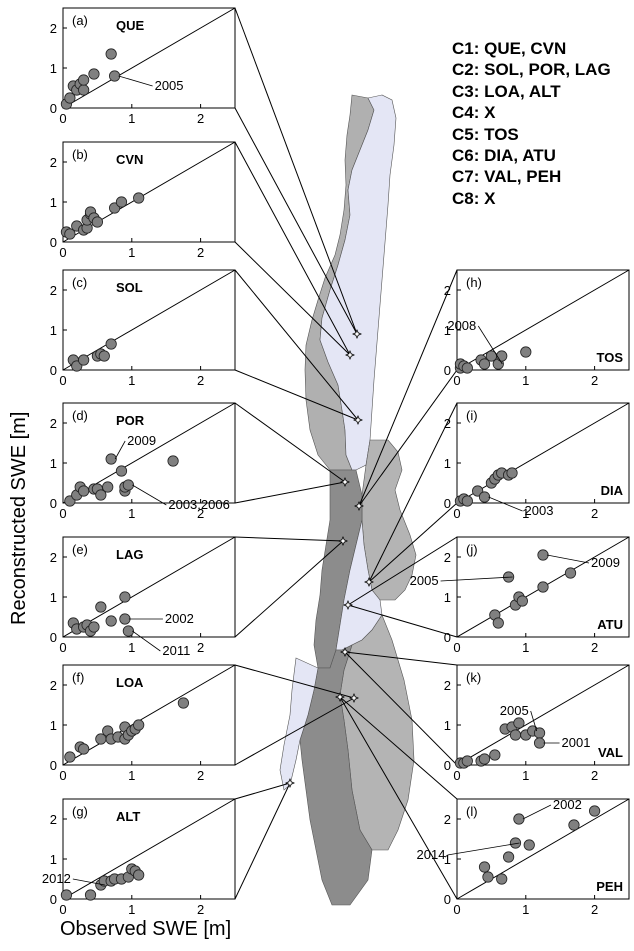 The image size is (634, 951). Describe the element at coordinates (130, 682) in the screenshot. I see `panel-title: LOA` at that location.